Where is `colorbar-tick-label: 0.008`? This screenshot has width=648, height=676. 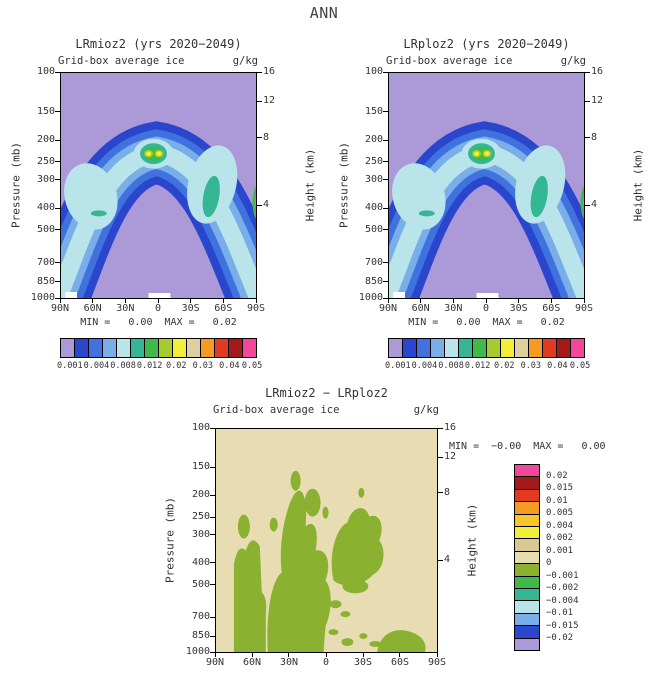
colorbar-tick-label: 0.008 is located at coordinates (123, 366).